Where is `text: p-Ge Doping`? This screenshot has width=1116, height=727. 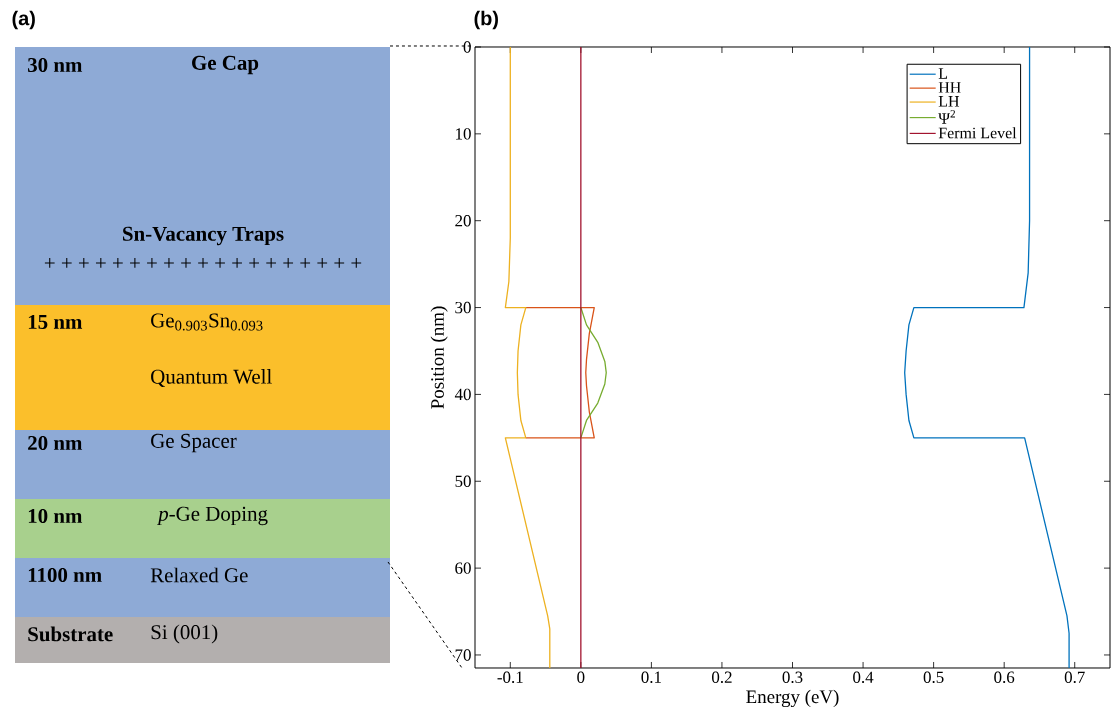
text: p-Ge Doping is located at coordinates (212, 516).